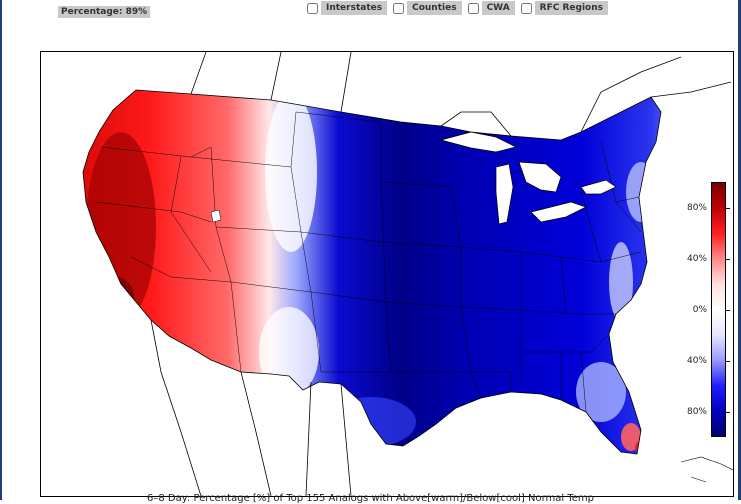 The width and height of the screenshot is (741, 504). Describe the element at coordinates (473, 8) in the screenshot. I see `cwa-checkbox` at that location.